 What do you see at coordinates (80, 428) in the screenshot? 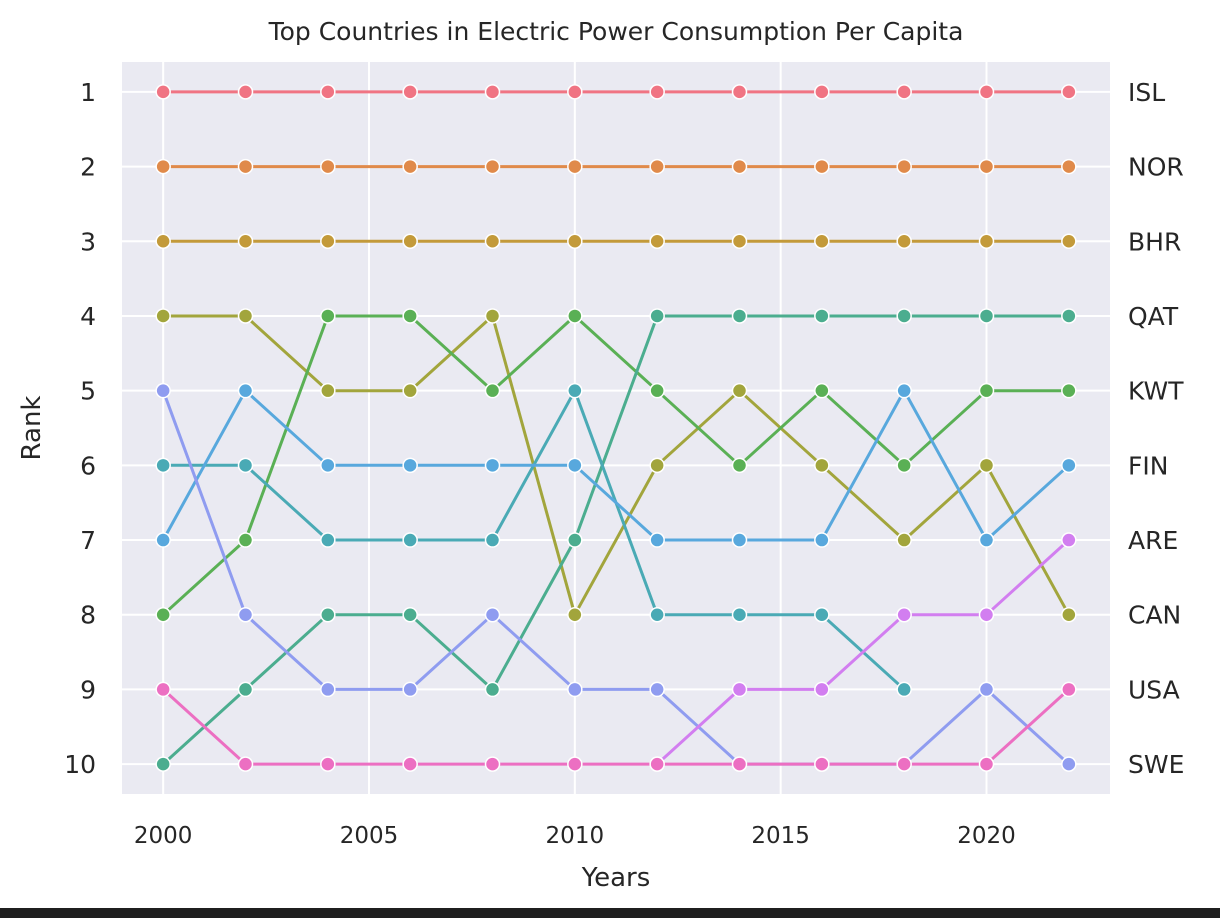
I see `y-tick-labels: 1 2 3 4 5 6 7 8 9 10` at bounding box center [80, 428].